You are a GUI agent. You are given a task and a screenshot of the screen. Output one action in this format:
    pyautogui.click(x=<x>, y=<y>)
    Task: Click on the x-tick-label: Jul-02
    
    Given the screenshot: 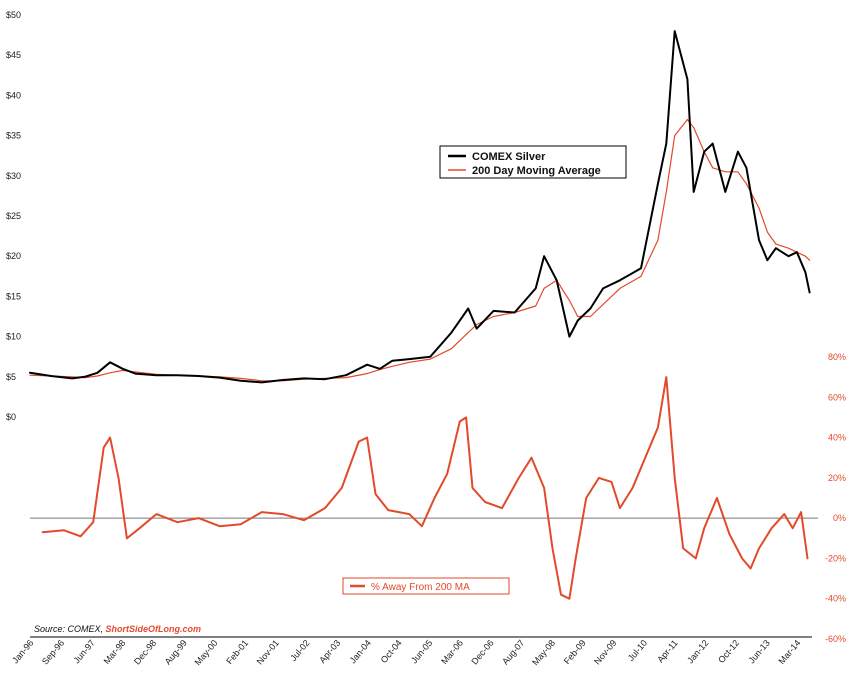 What is the action you would take?
    pyautogui.click(x=299, y=650)
    